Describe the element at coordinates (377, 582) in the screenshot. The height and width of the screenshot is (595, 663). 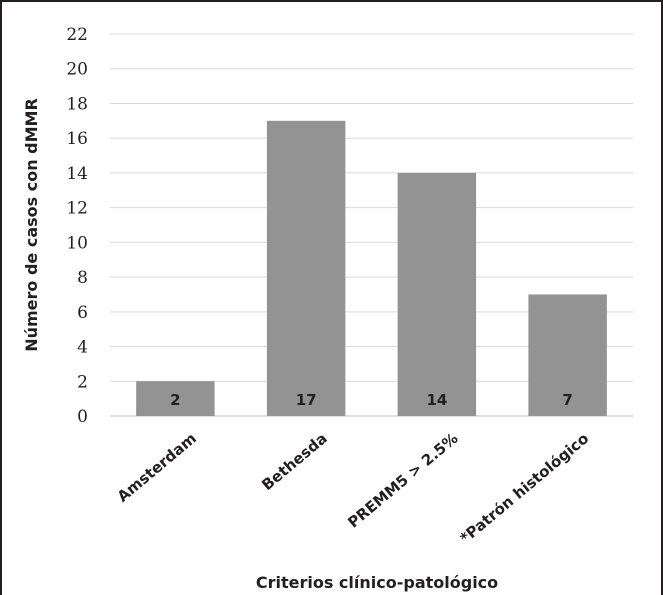
I see `x-axis-title: Criterios clínico-patológico` at that location.